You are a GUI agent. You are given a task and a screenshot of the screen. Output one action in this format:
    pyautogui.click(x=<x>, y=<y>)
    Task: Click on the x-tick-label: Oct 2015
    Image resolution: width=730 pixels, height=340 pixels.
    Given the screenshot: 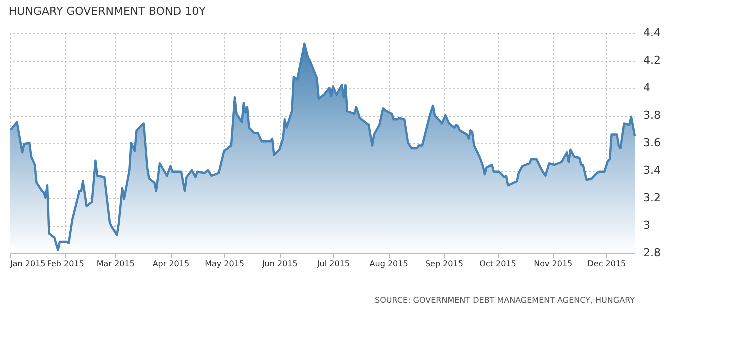 What is the action you would take?
    pyautogui.click(x=498, y=264)
    